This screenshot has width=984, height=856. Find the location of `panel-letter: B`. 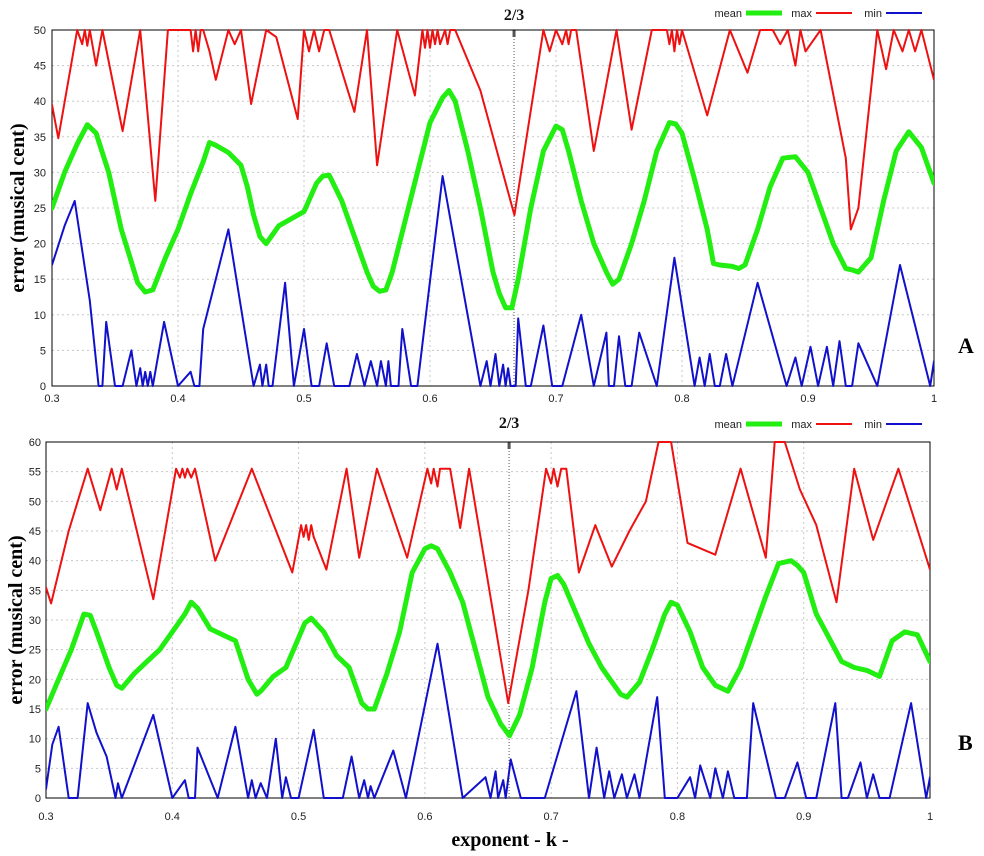

panel-letter: B is located at coordinates (965, 742).